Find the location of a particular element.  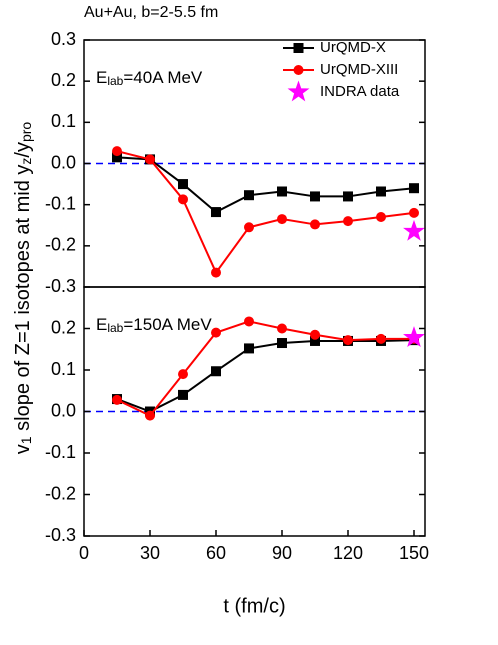

x-tick-label: 90 is located at coordinates (282, 553).